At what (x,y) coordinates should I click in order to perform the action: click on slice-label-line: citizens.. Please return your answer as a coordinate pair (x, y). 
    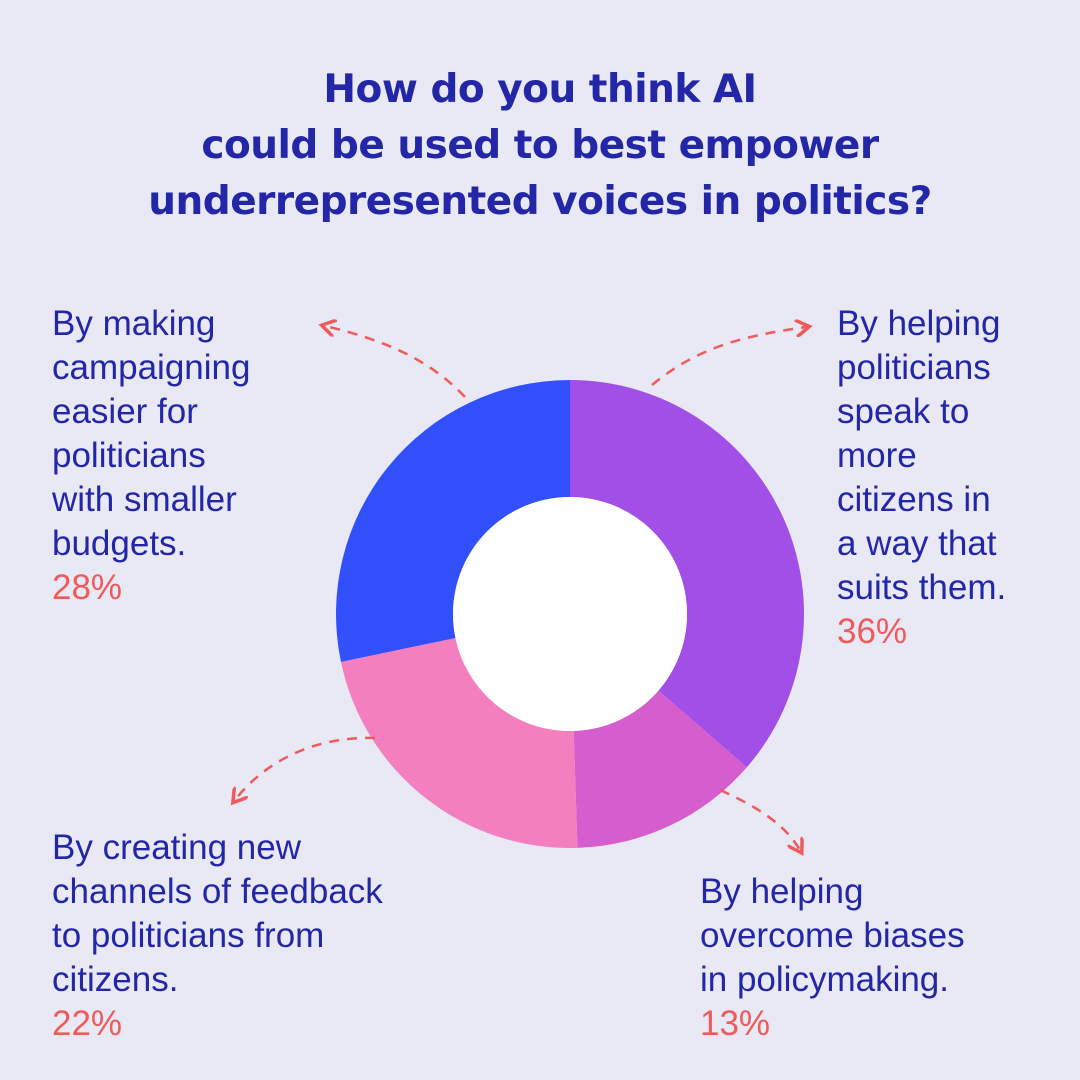
    Looking at the image, I should click on (115, 979).